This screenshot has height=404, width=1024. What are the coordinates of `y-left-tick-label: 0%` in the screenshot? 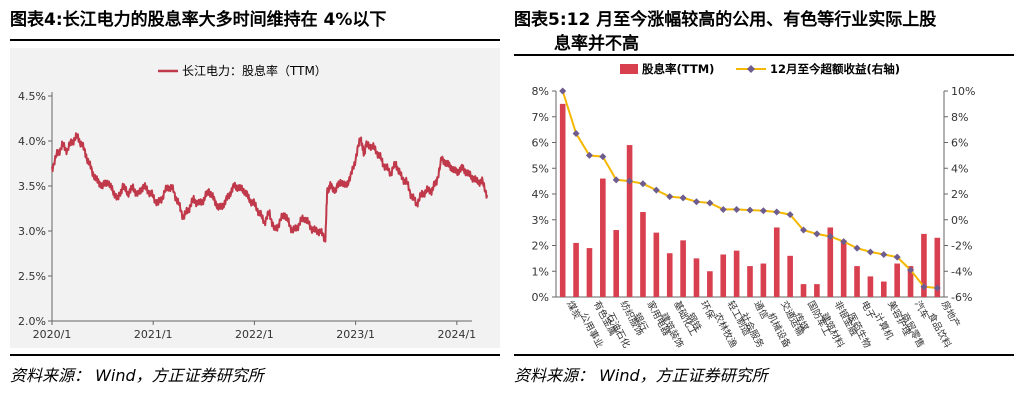 It's located at (540, 297).